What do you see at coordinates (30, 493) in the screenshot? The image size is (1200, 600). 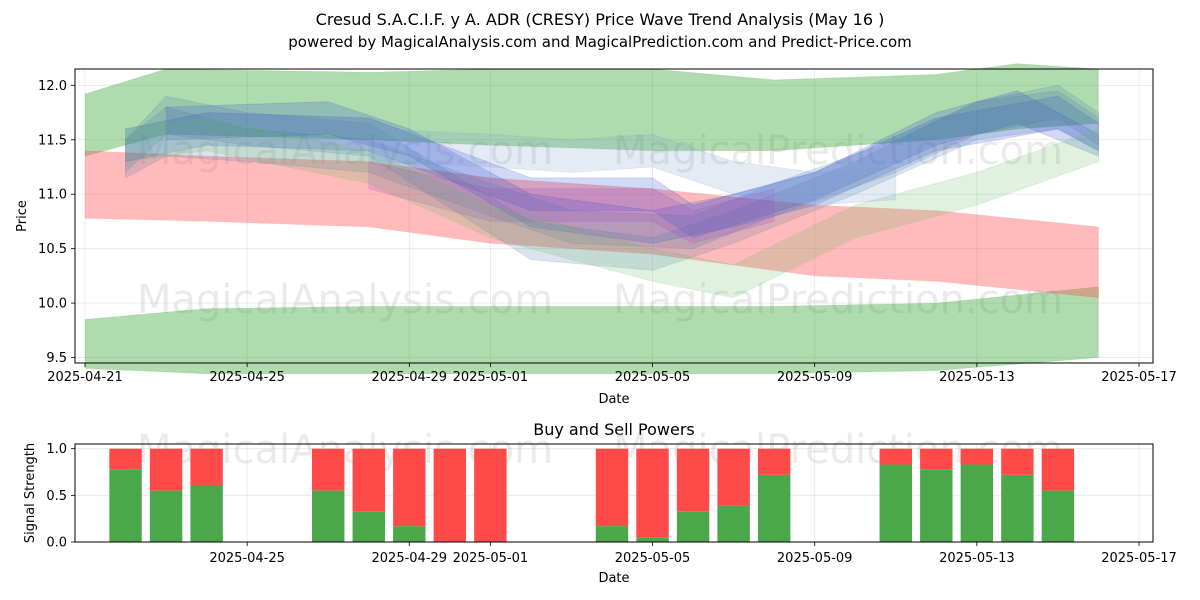 I see `signal-y-label: Signal Strength` at bounding box center [30, 493].